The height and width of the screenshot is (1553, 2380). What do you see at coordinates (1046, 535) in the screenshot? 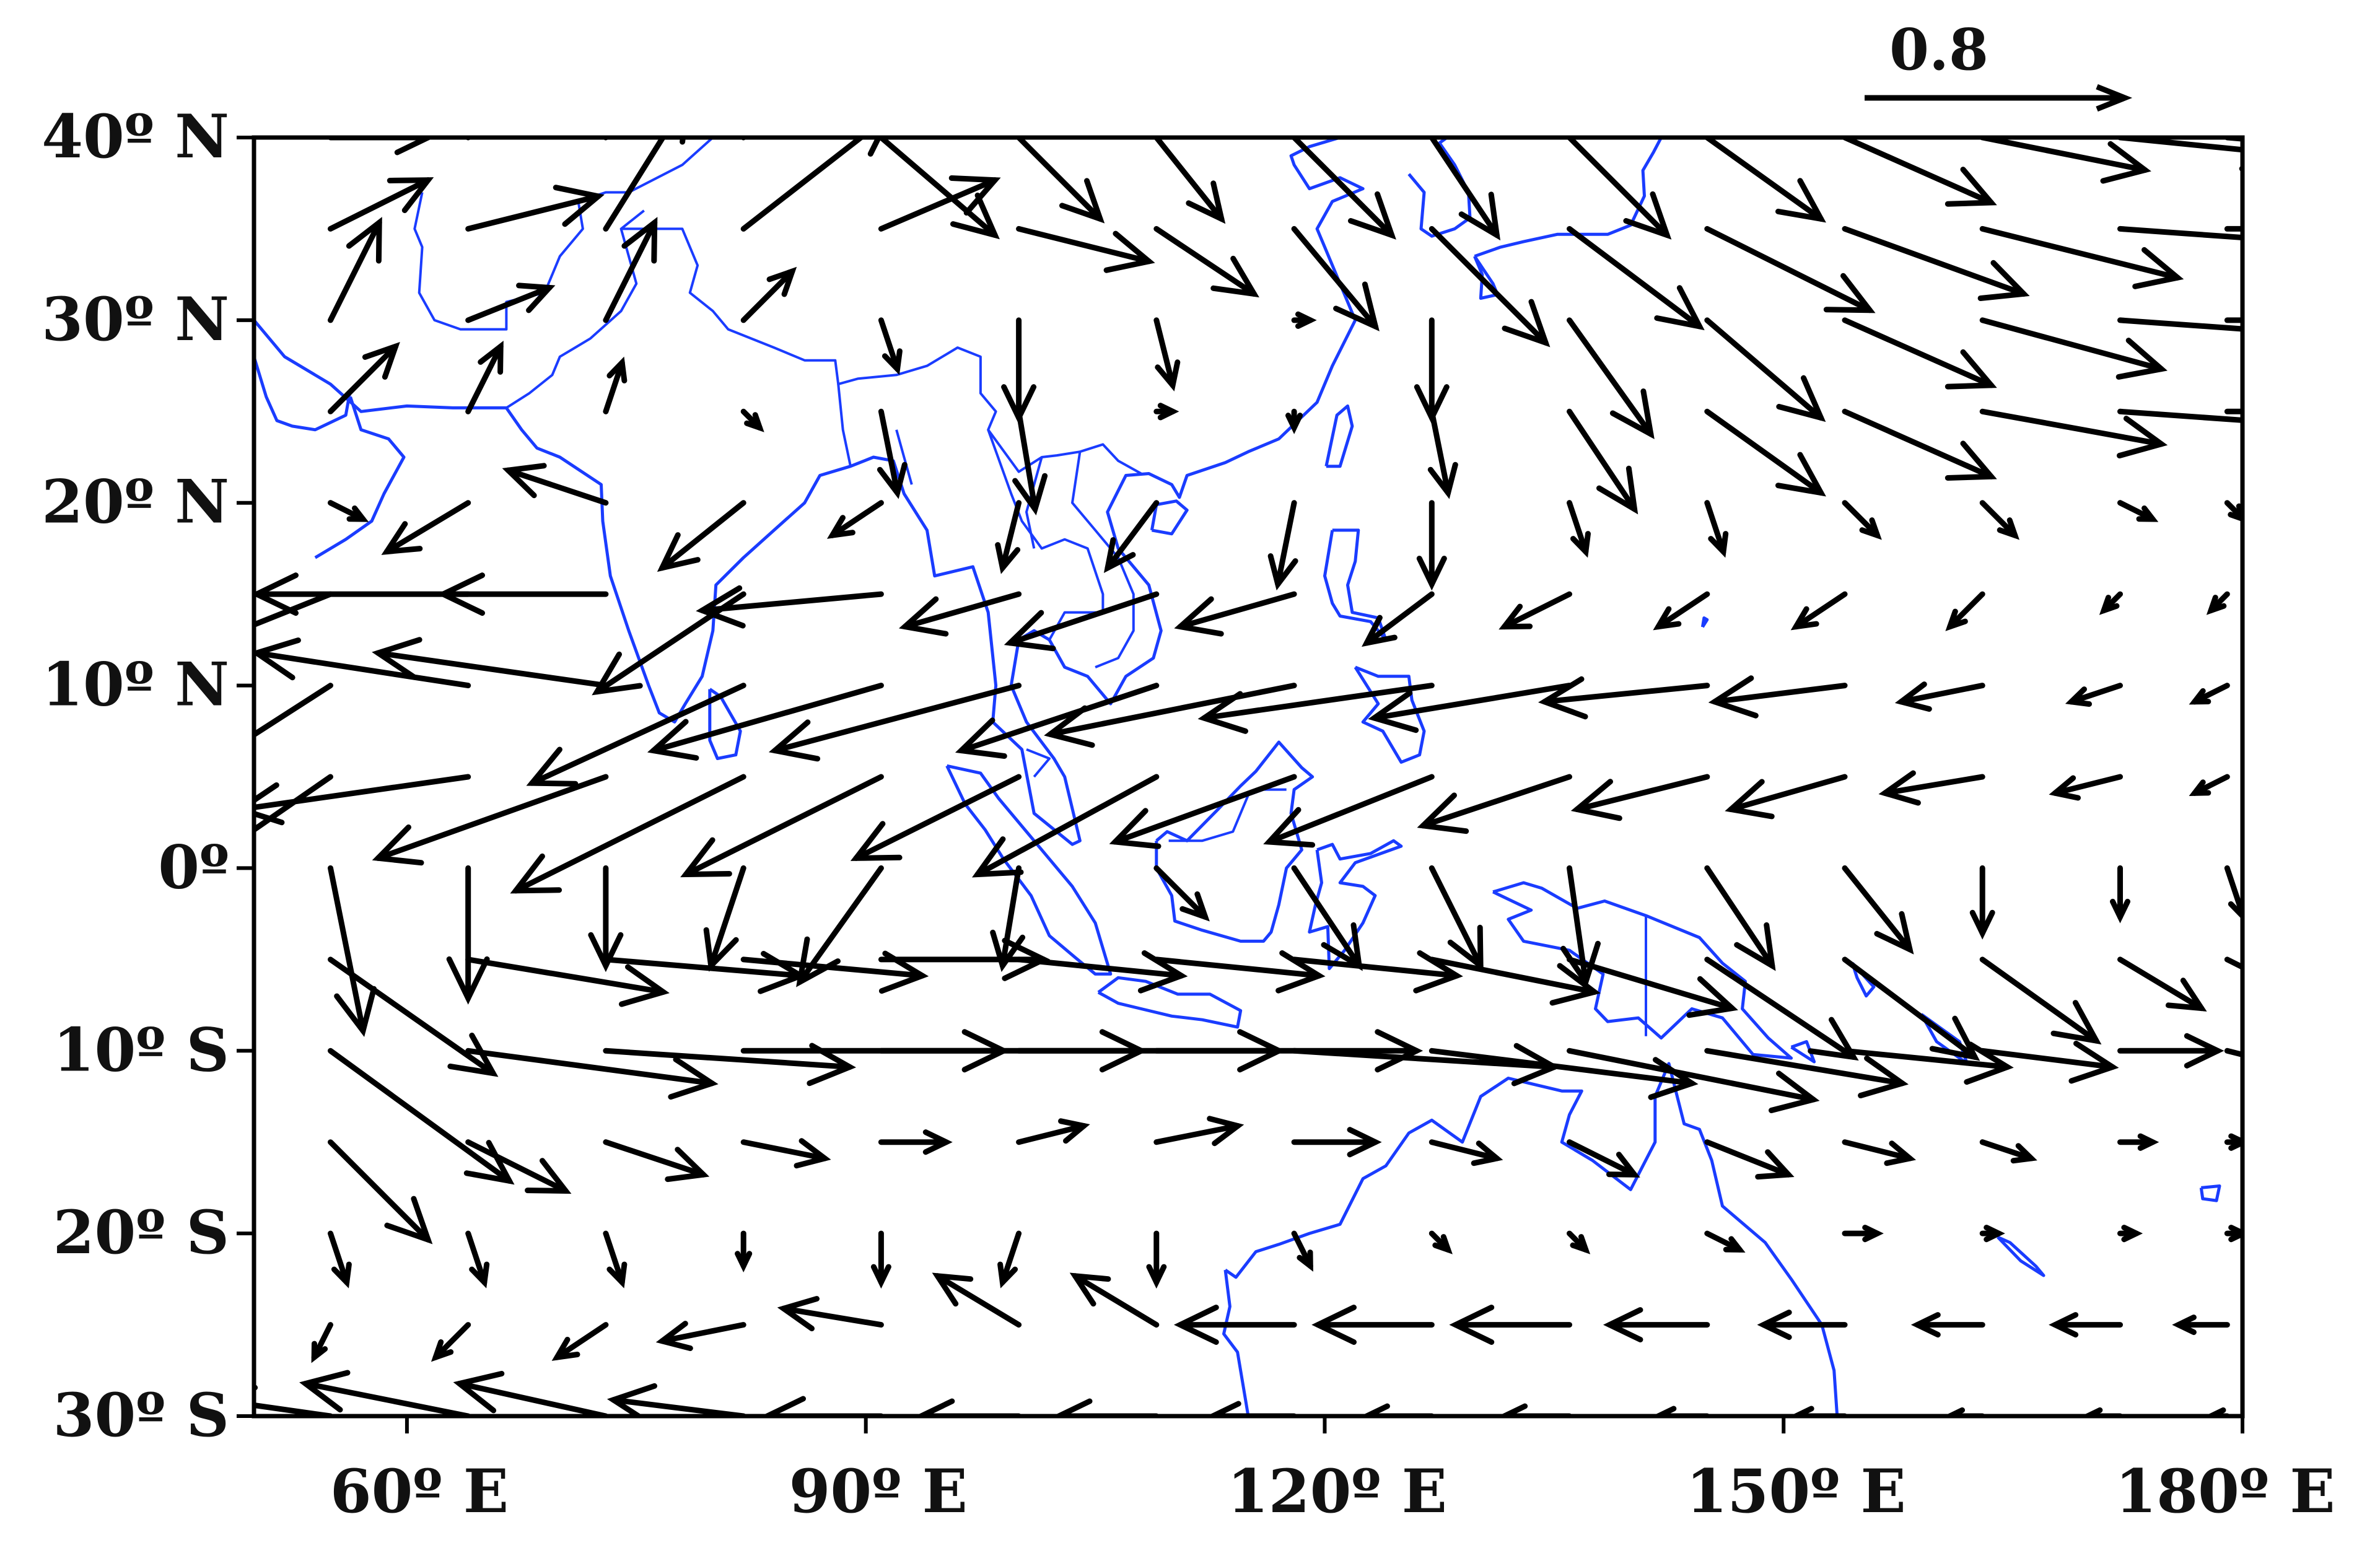
I see `country-border` at bounding box center [1046, 535].